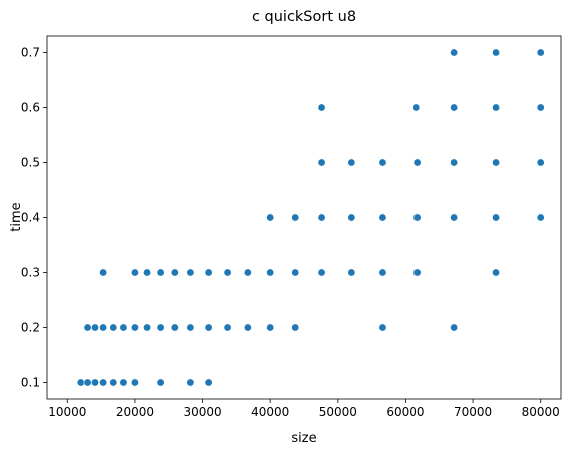  What do you see at coordinates (473, 412) in the screenshot?
I see `x-tick-label: 70000` at bounding box center [473, 412].